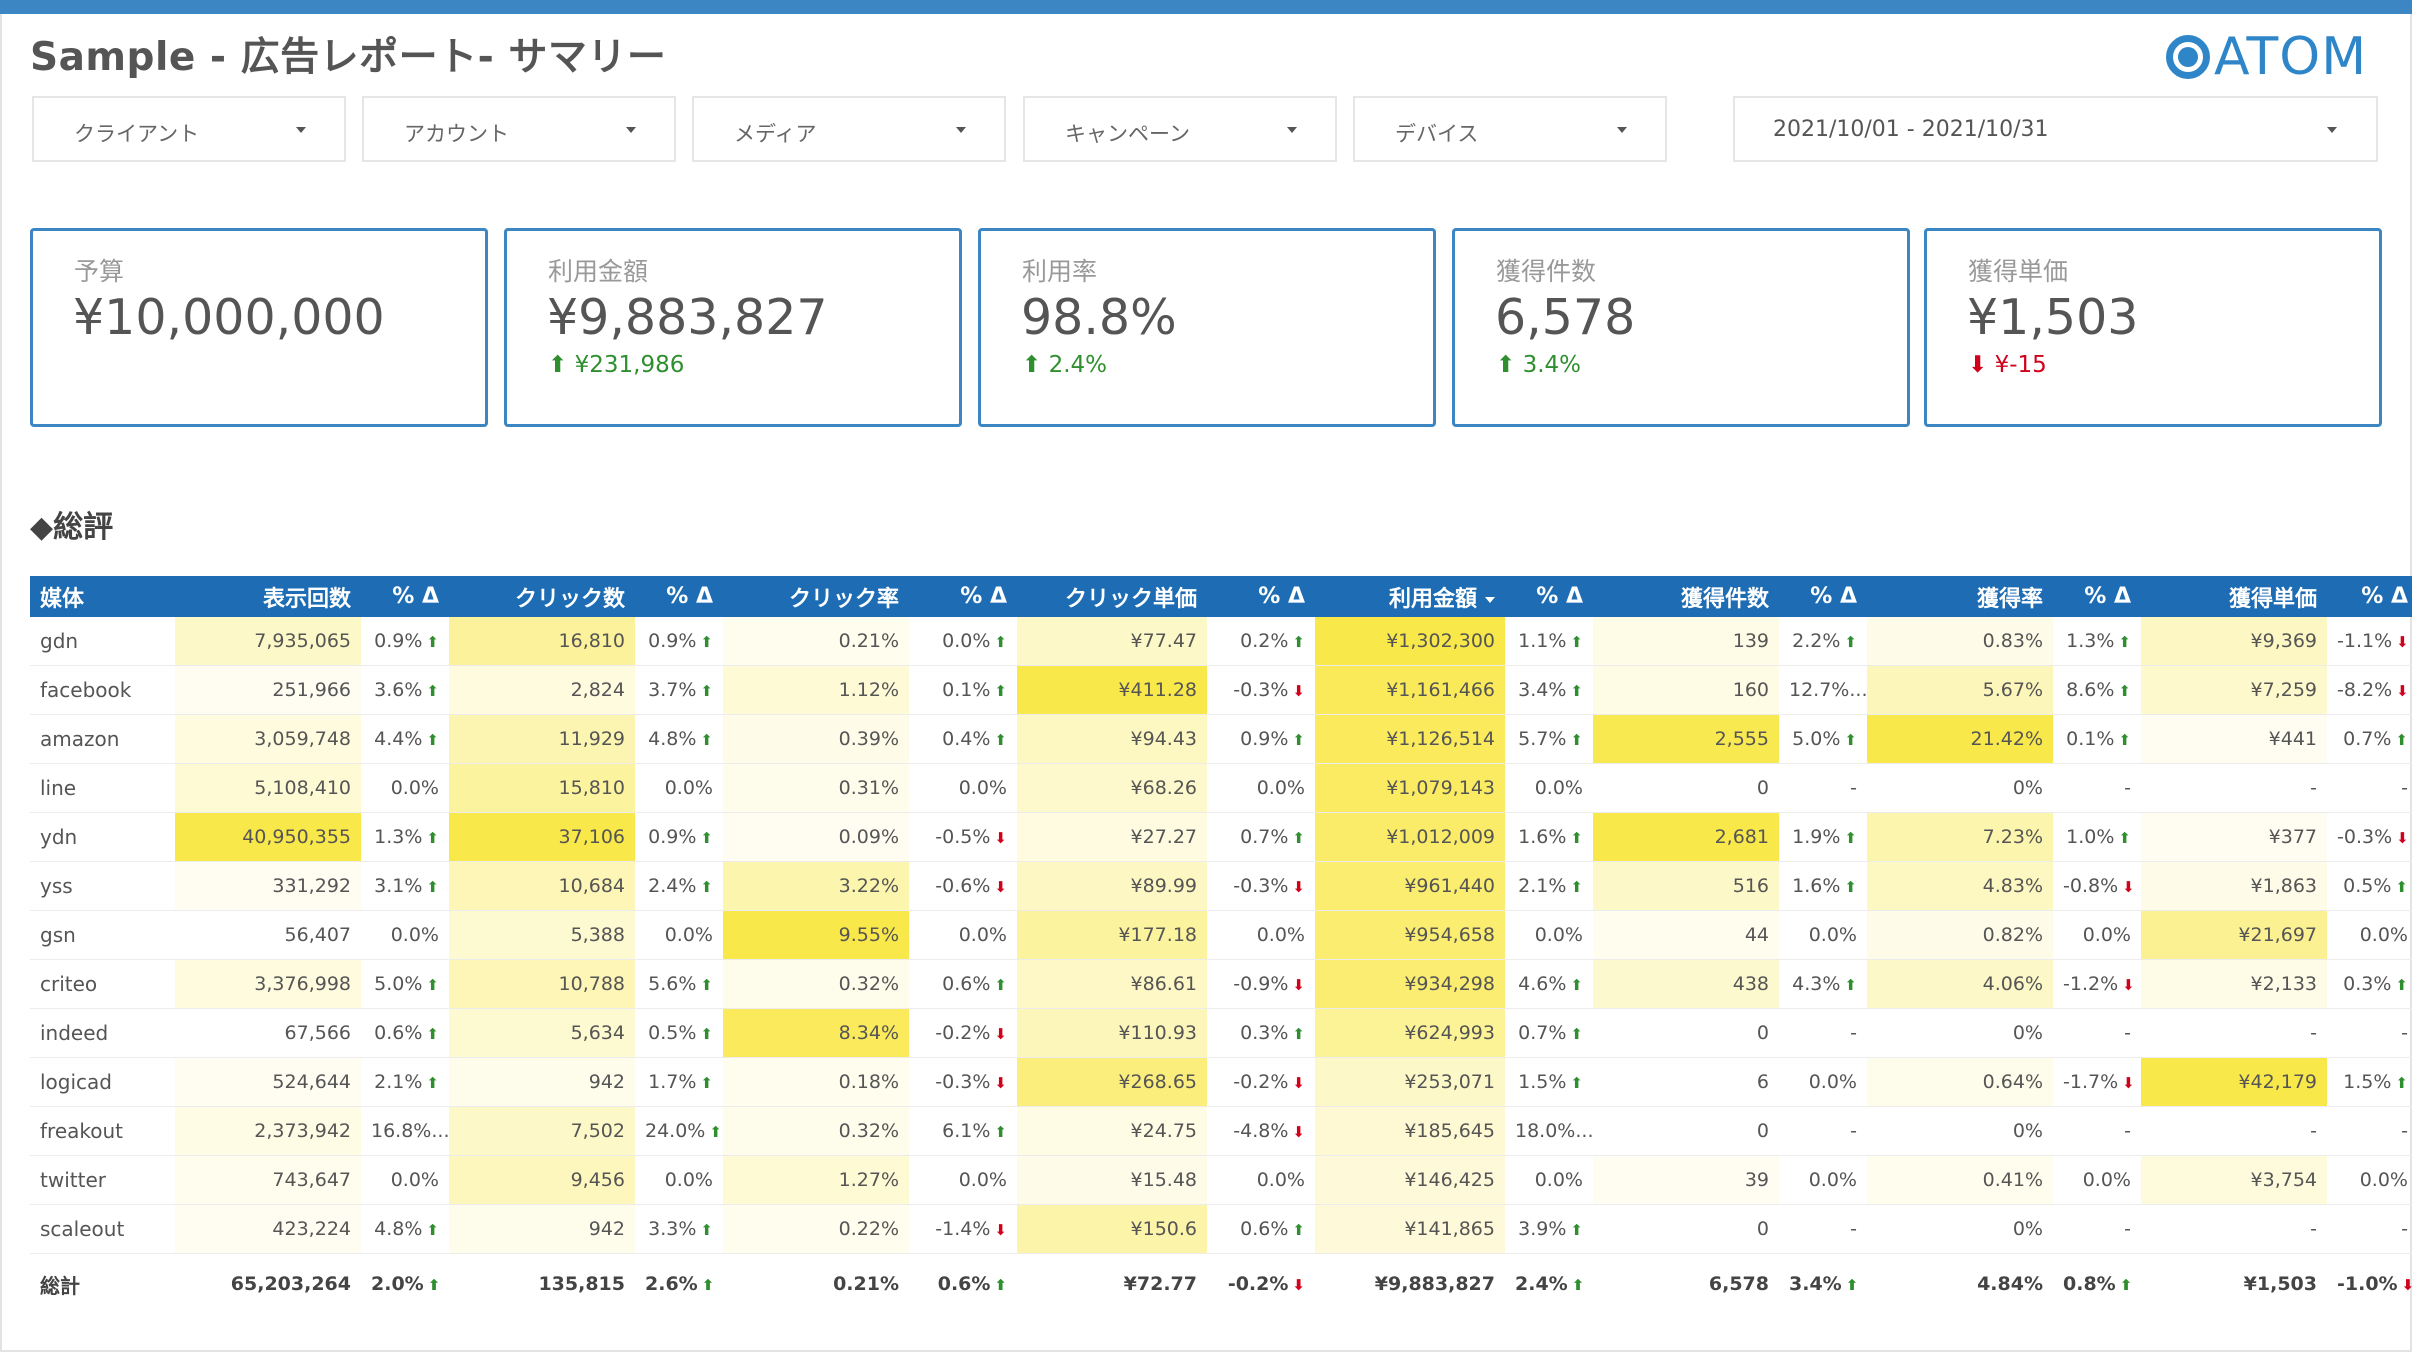 This screenshot has width=2412, height=1352. What do you see at coordinates (268, 596) in the screenshot?
I see `column-header: 表示回数` at bounding box center [268, 596].